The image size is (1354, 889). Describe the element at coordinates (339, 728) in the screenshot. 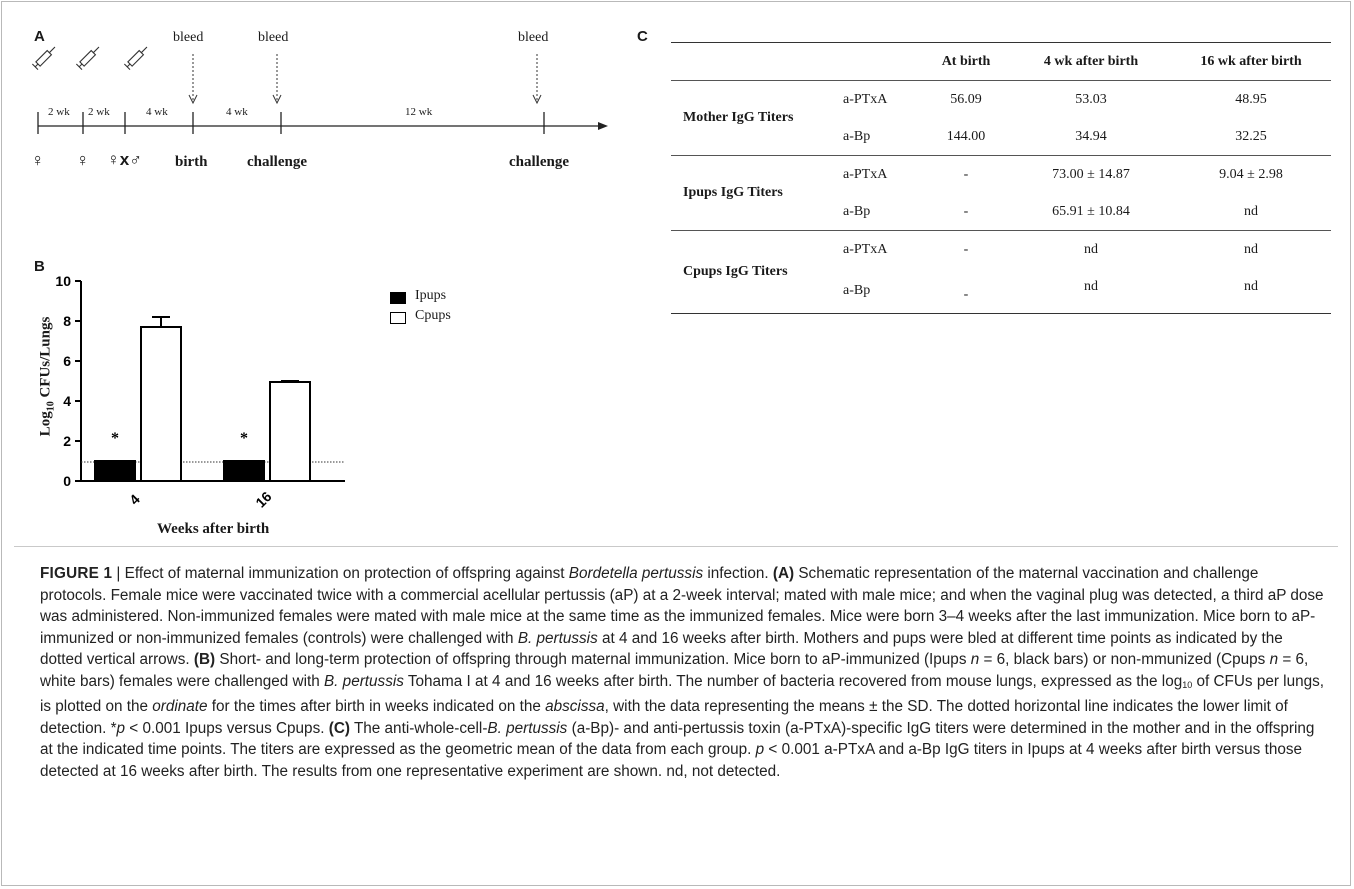

I see `caption-c-label: (C)` at that location.